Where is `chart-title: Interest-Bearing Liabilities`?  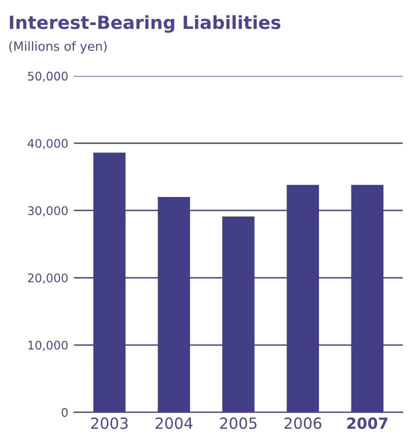 chart-title: Interest-Bearing Liabilities is located at coordinates (145, 24).